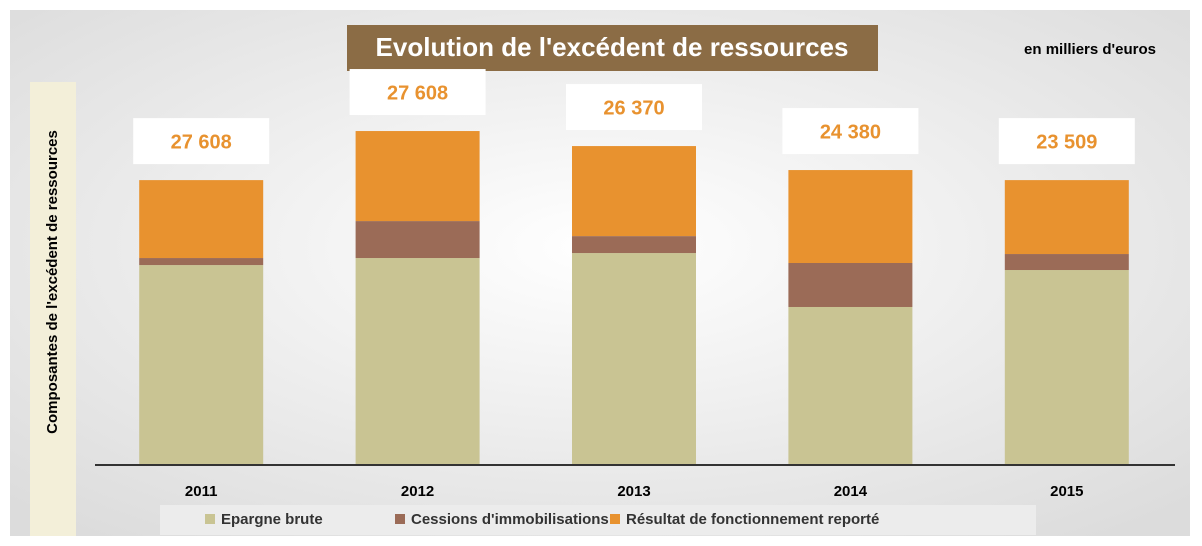  I want to click on title-box, so click(612, 48).